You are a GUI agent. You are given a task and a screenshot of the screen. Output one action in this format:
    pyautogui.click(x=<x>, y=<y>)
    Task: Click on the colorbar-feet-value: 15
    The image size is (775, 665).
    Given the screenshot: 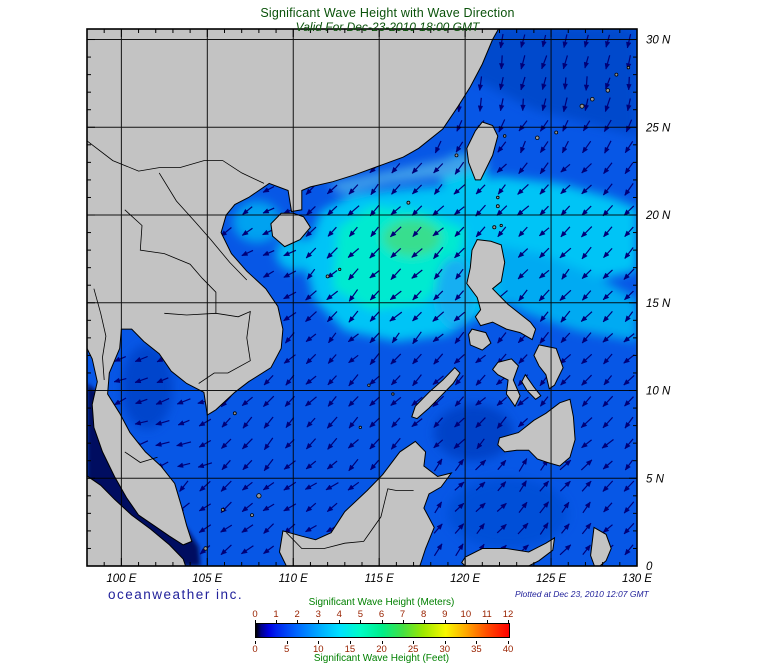 What is the action you would take?
    pyautogui.click(x=350, y=649)
    